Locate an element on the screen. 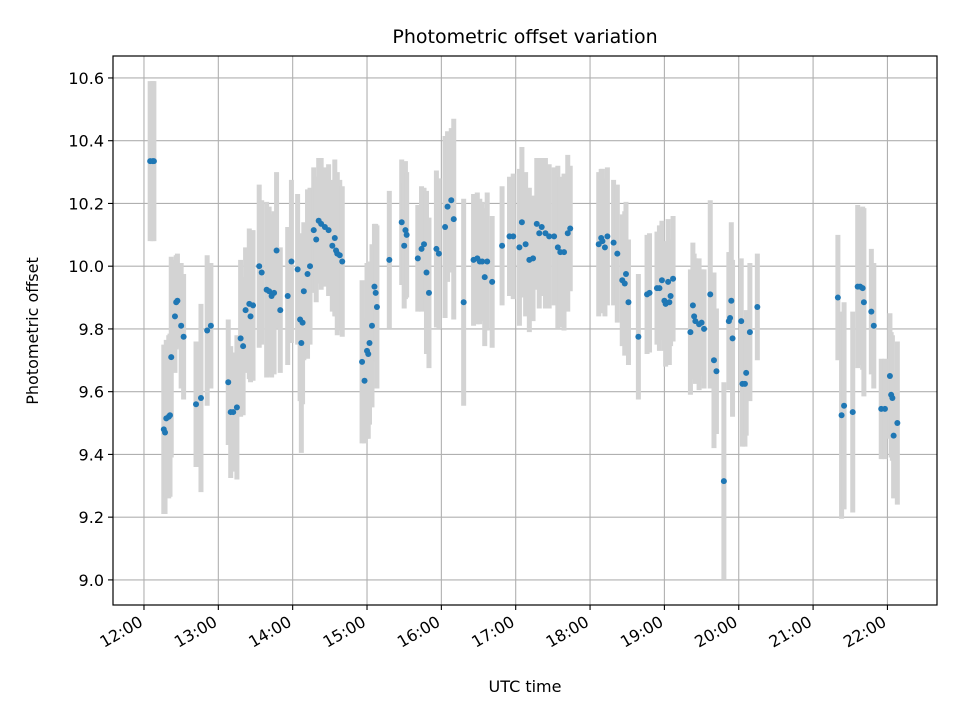 The image size is (960, 720). y-tick-label: 9.0 is located at coordinates (91, 580).